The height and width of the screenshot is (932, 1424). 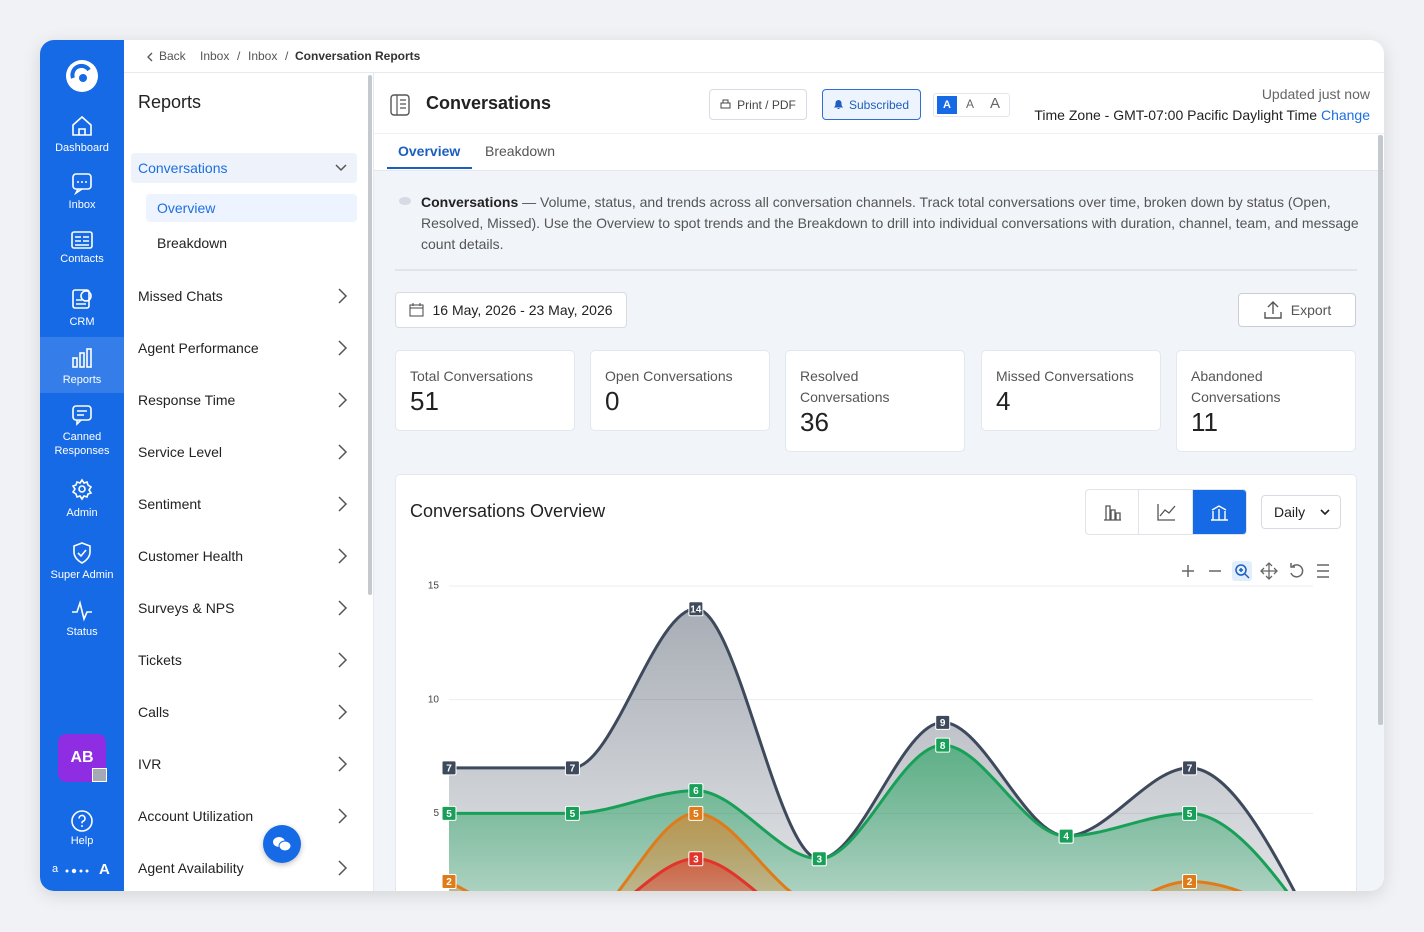 I want to click on stat-label: Missed Conversations, so click(x=1065, y=376).